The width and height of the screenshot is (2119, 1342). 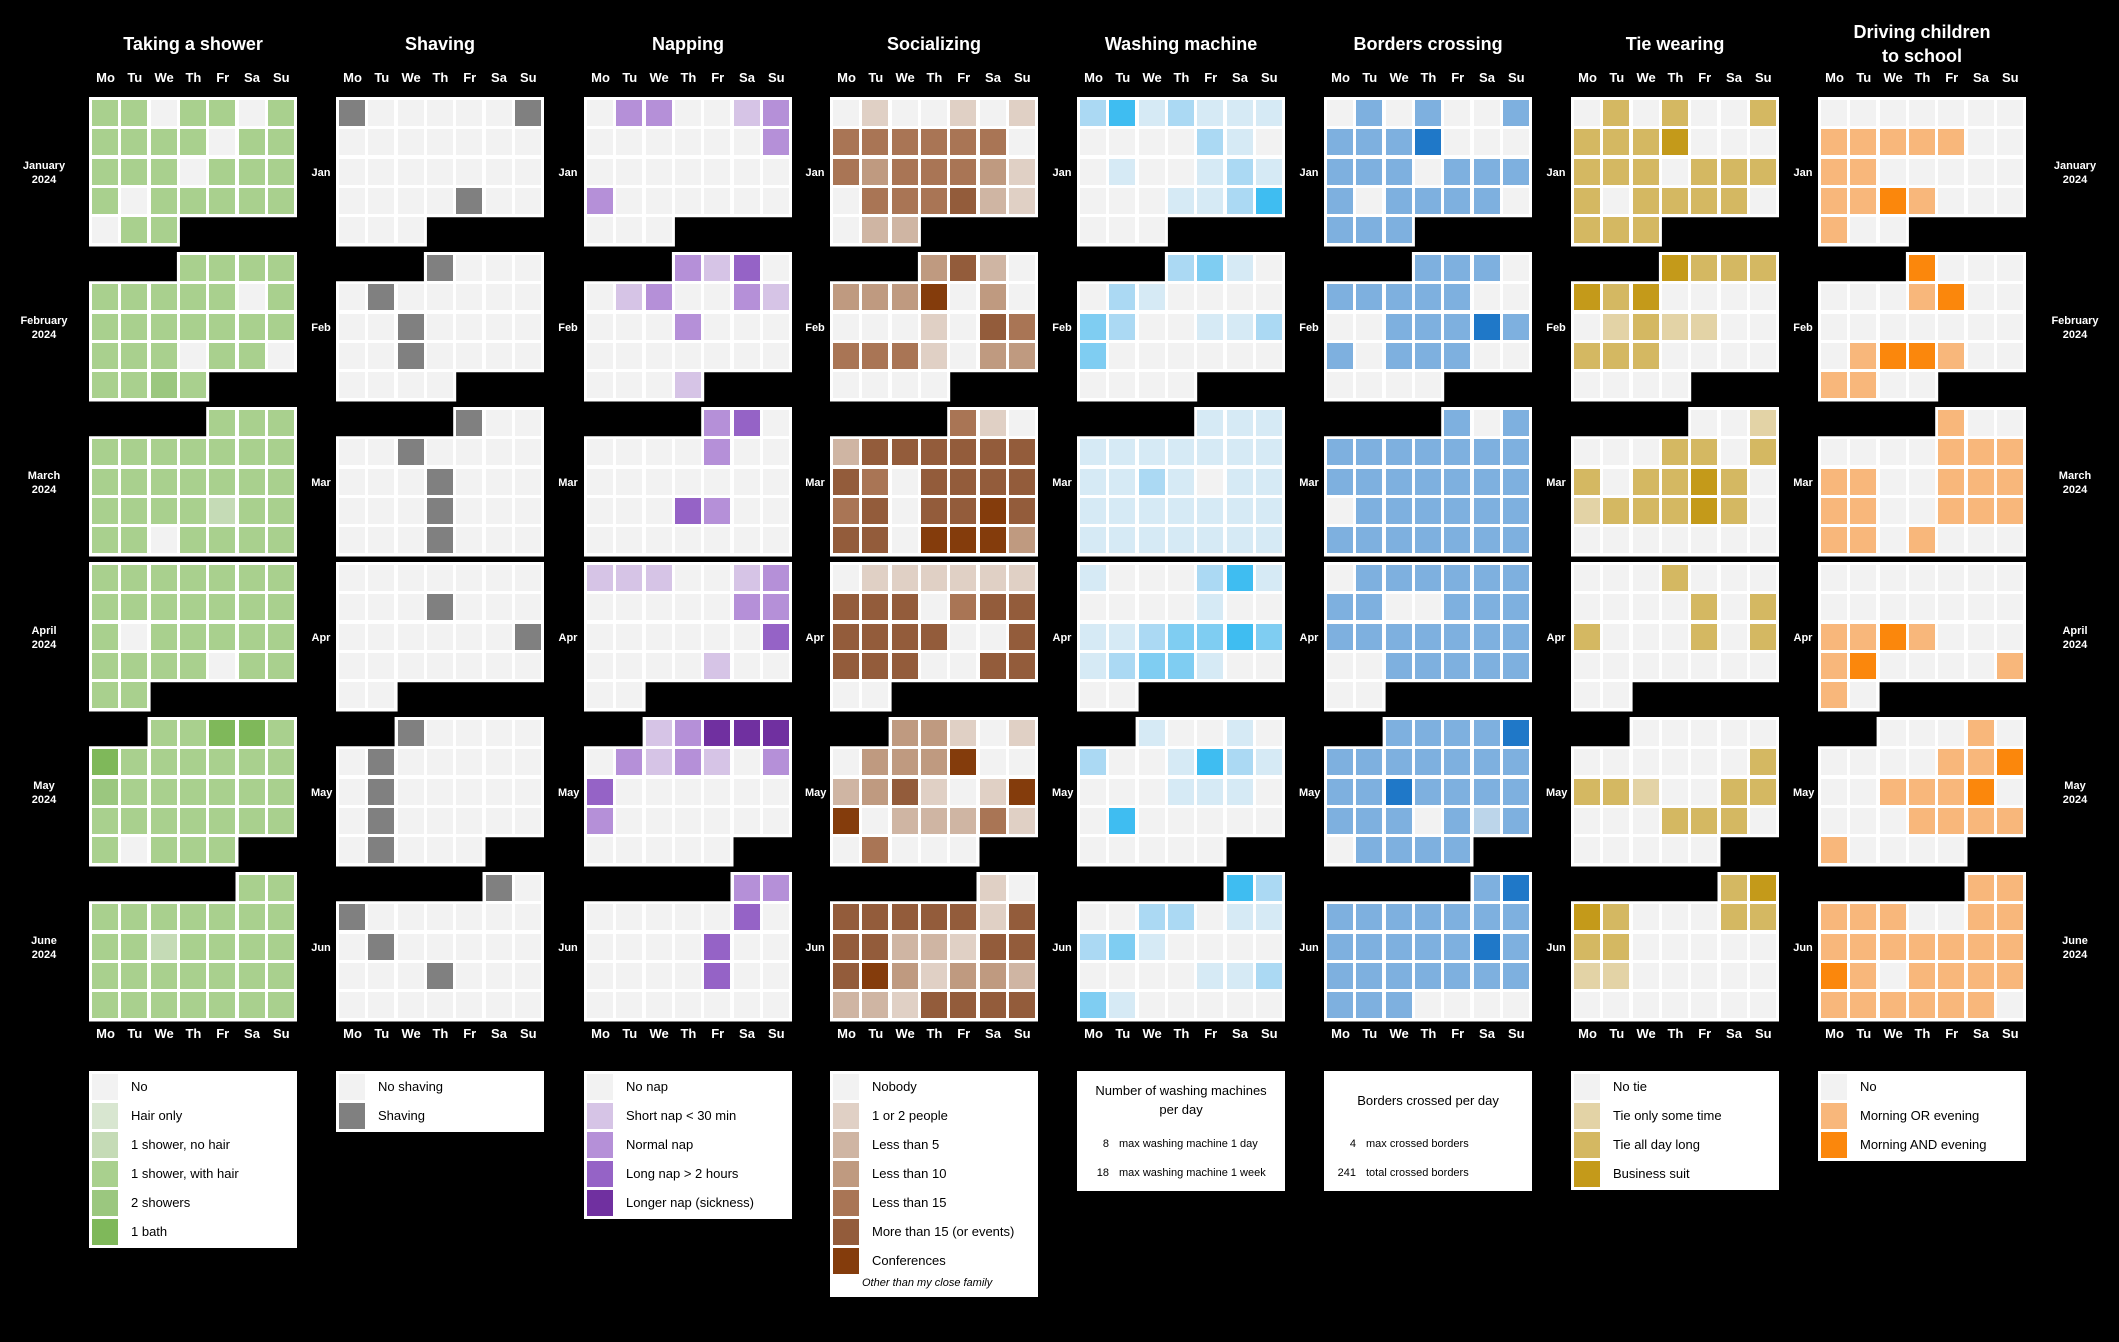 I want to click on dow-bottom-tie-Mo: Mo, so click(x=1587, y=1033).